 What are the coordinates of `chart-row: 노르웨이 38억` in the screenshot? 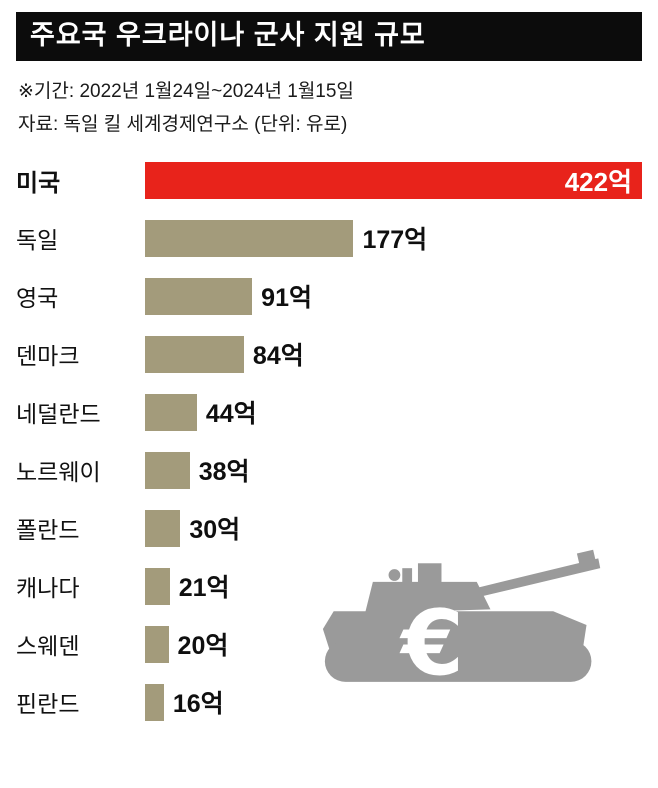 It's located at (329, 470).